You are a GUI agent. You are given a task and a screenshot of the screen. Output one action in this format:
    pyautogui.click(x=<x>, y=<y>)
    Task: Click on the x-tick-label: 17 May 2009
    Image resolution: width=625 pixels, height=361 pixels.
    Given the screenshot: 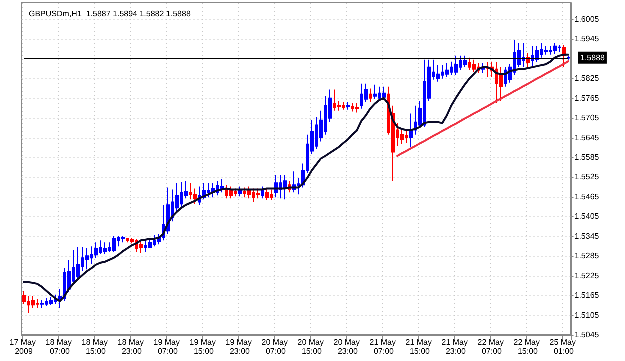 What is the action you would take?
    pyautogui.click(x=24, y=347)
    